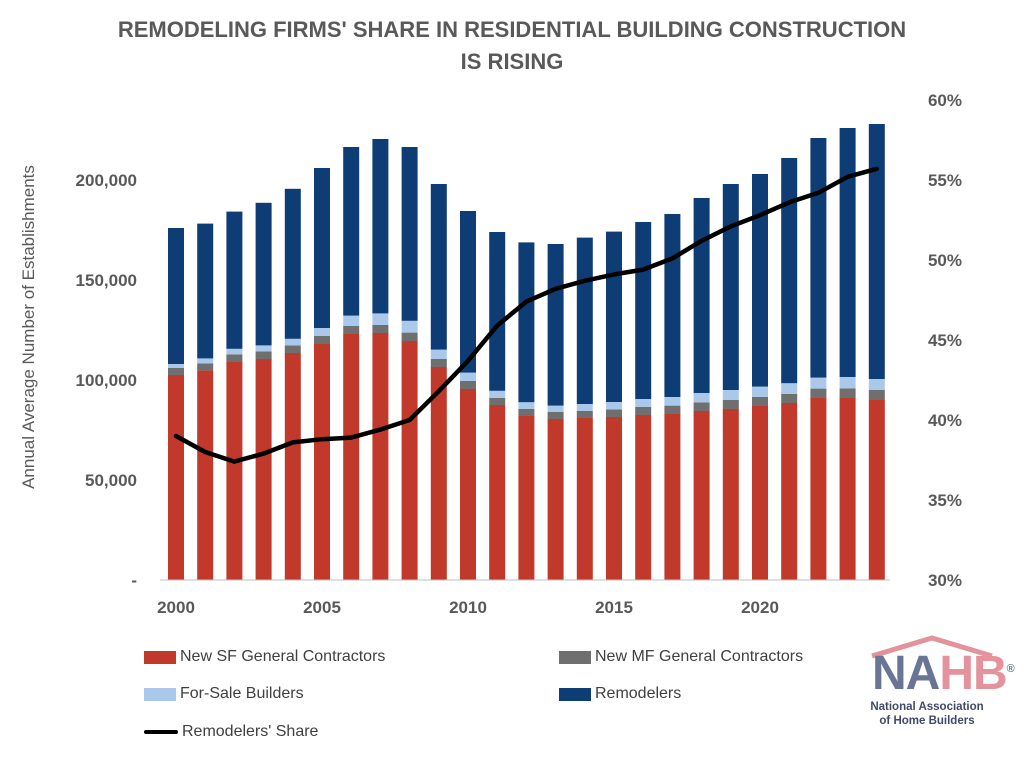 The image size is (1024, 768). What do you see at coordinates (380, 319) in the screenshot?
I see `bar-forsale-2007` at bounding box center [380, 319].